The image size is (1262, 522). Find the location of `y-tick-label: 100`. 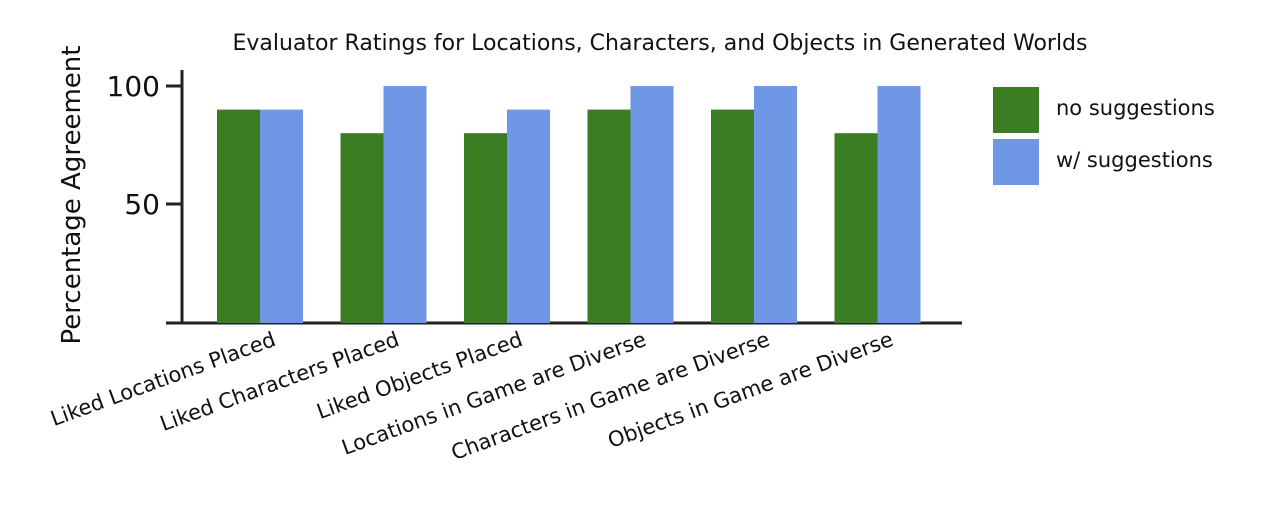

y-tick-label: 100 is located at coordinates (133, 86).